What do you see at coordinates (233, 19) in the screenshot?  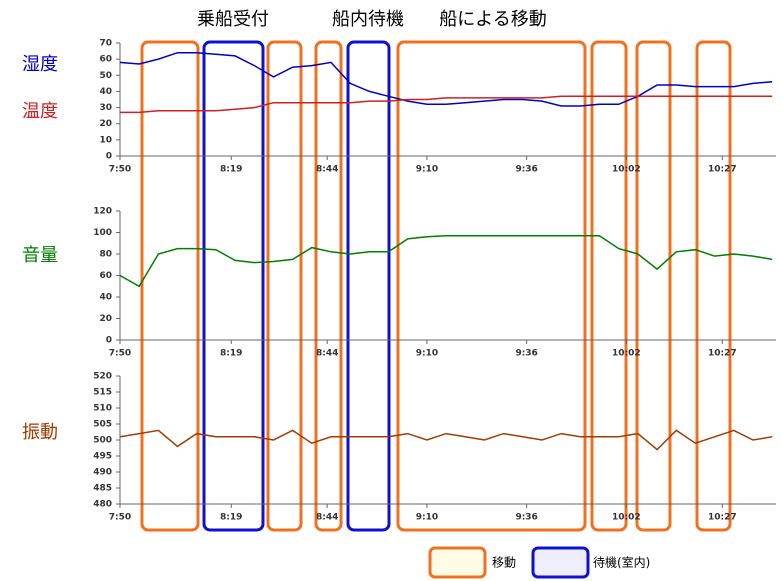 I see `phase-label: 乗船受付` at bounding box center [233, 19].